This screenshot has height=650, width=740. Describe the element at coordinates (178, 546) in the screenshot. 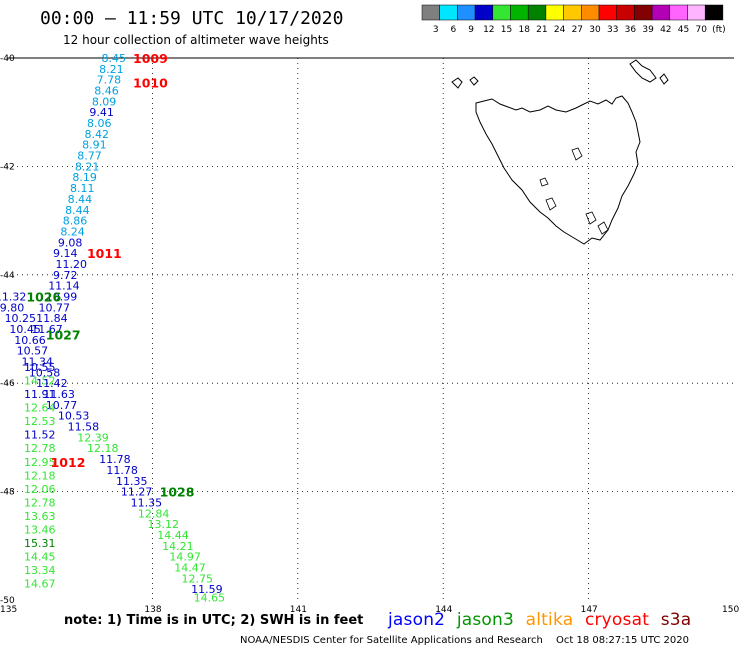

I see `wave-height-value: 14.21` at that location.